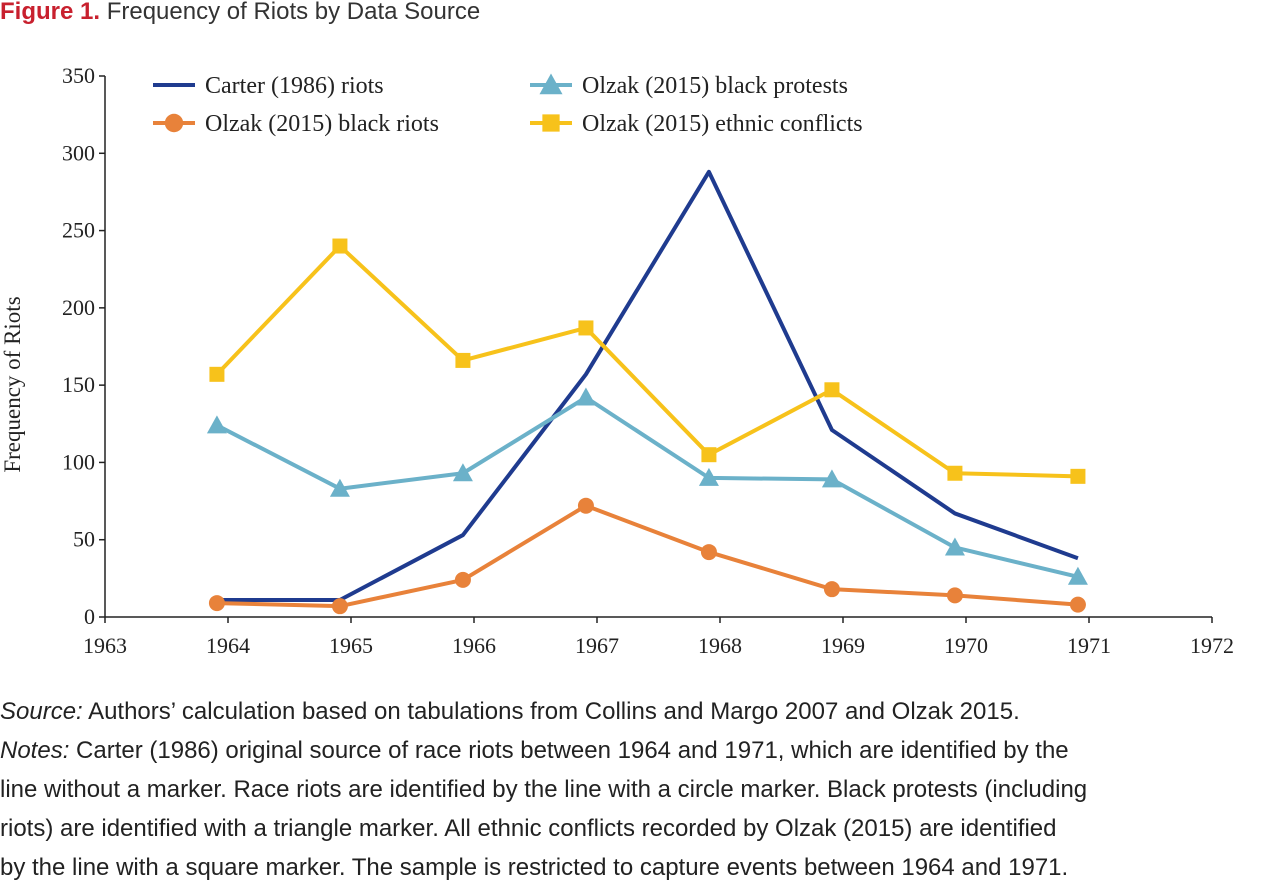 The width and height of the screenshot is (1280, 887). Describe the element at coordinates (50, 12) in the screenshot. I see `figure-label: Figure 1.` at that location.